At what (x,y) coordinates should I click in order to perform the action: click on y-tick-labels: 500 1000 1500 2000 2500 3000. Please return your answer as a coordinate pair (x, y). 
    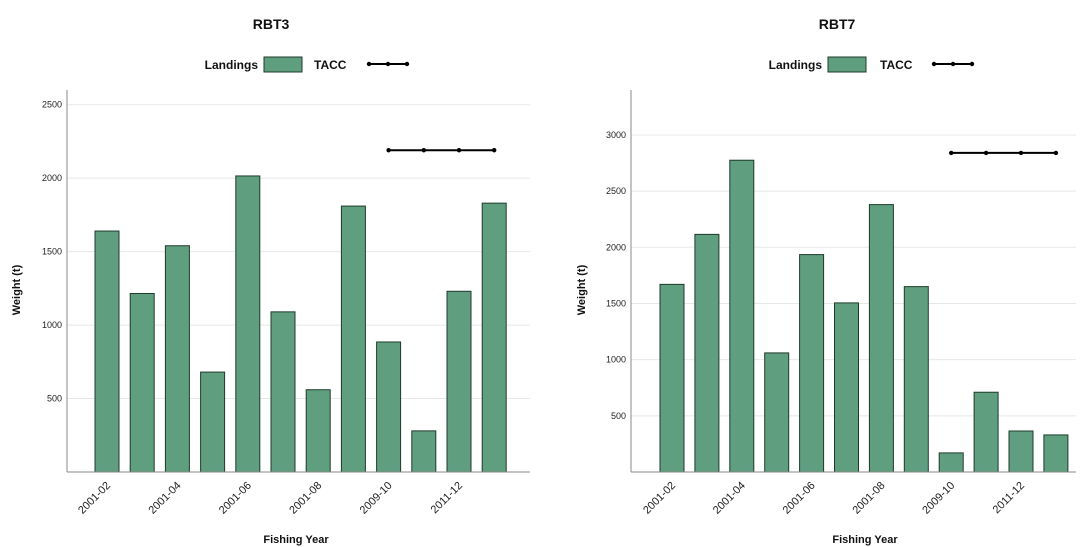
    Looking at the image, I should click on (616, 275).